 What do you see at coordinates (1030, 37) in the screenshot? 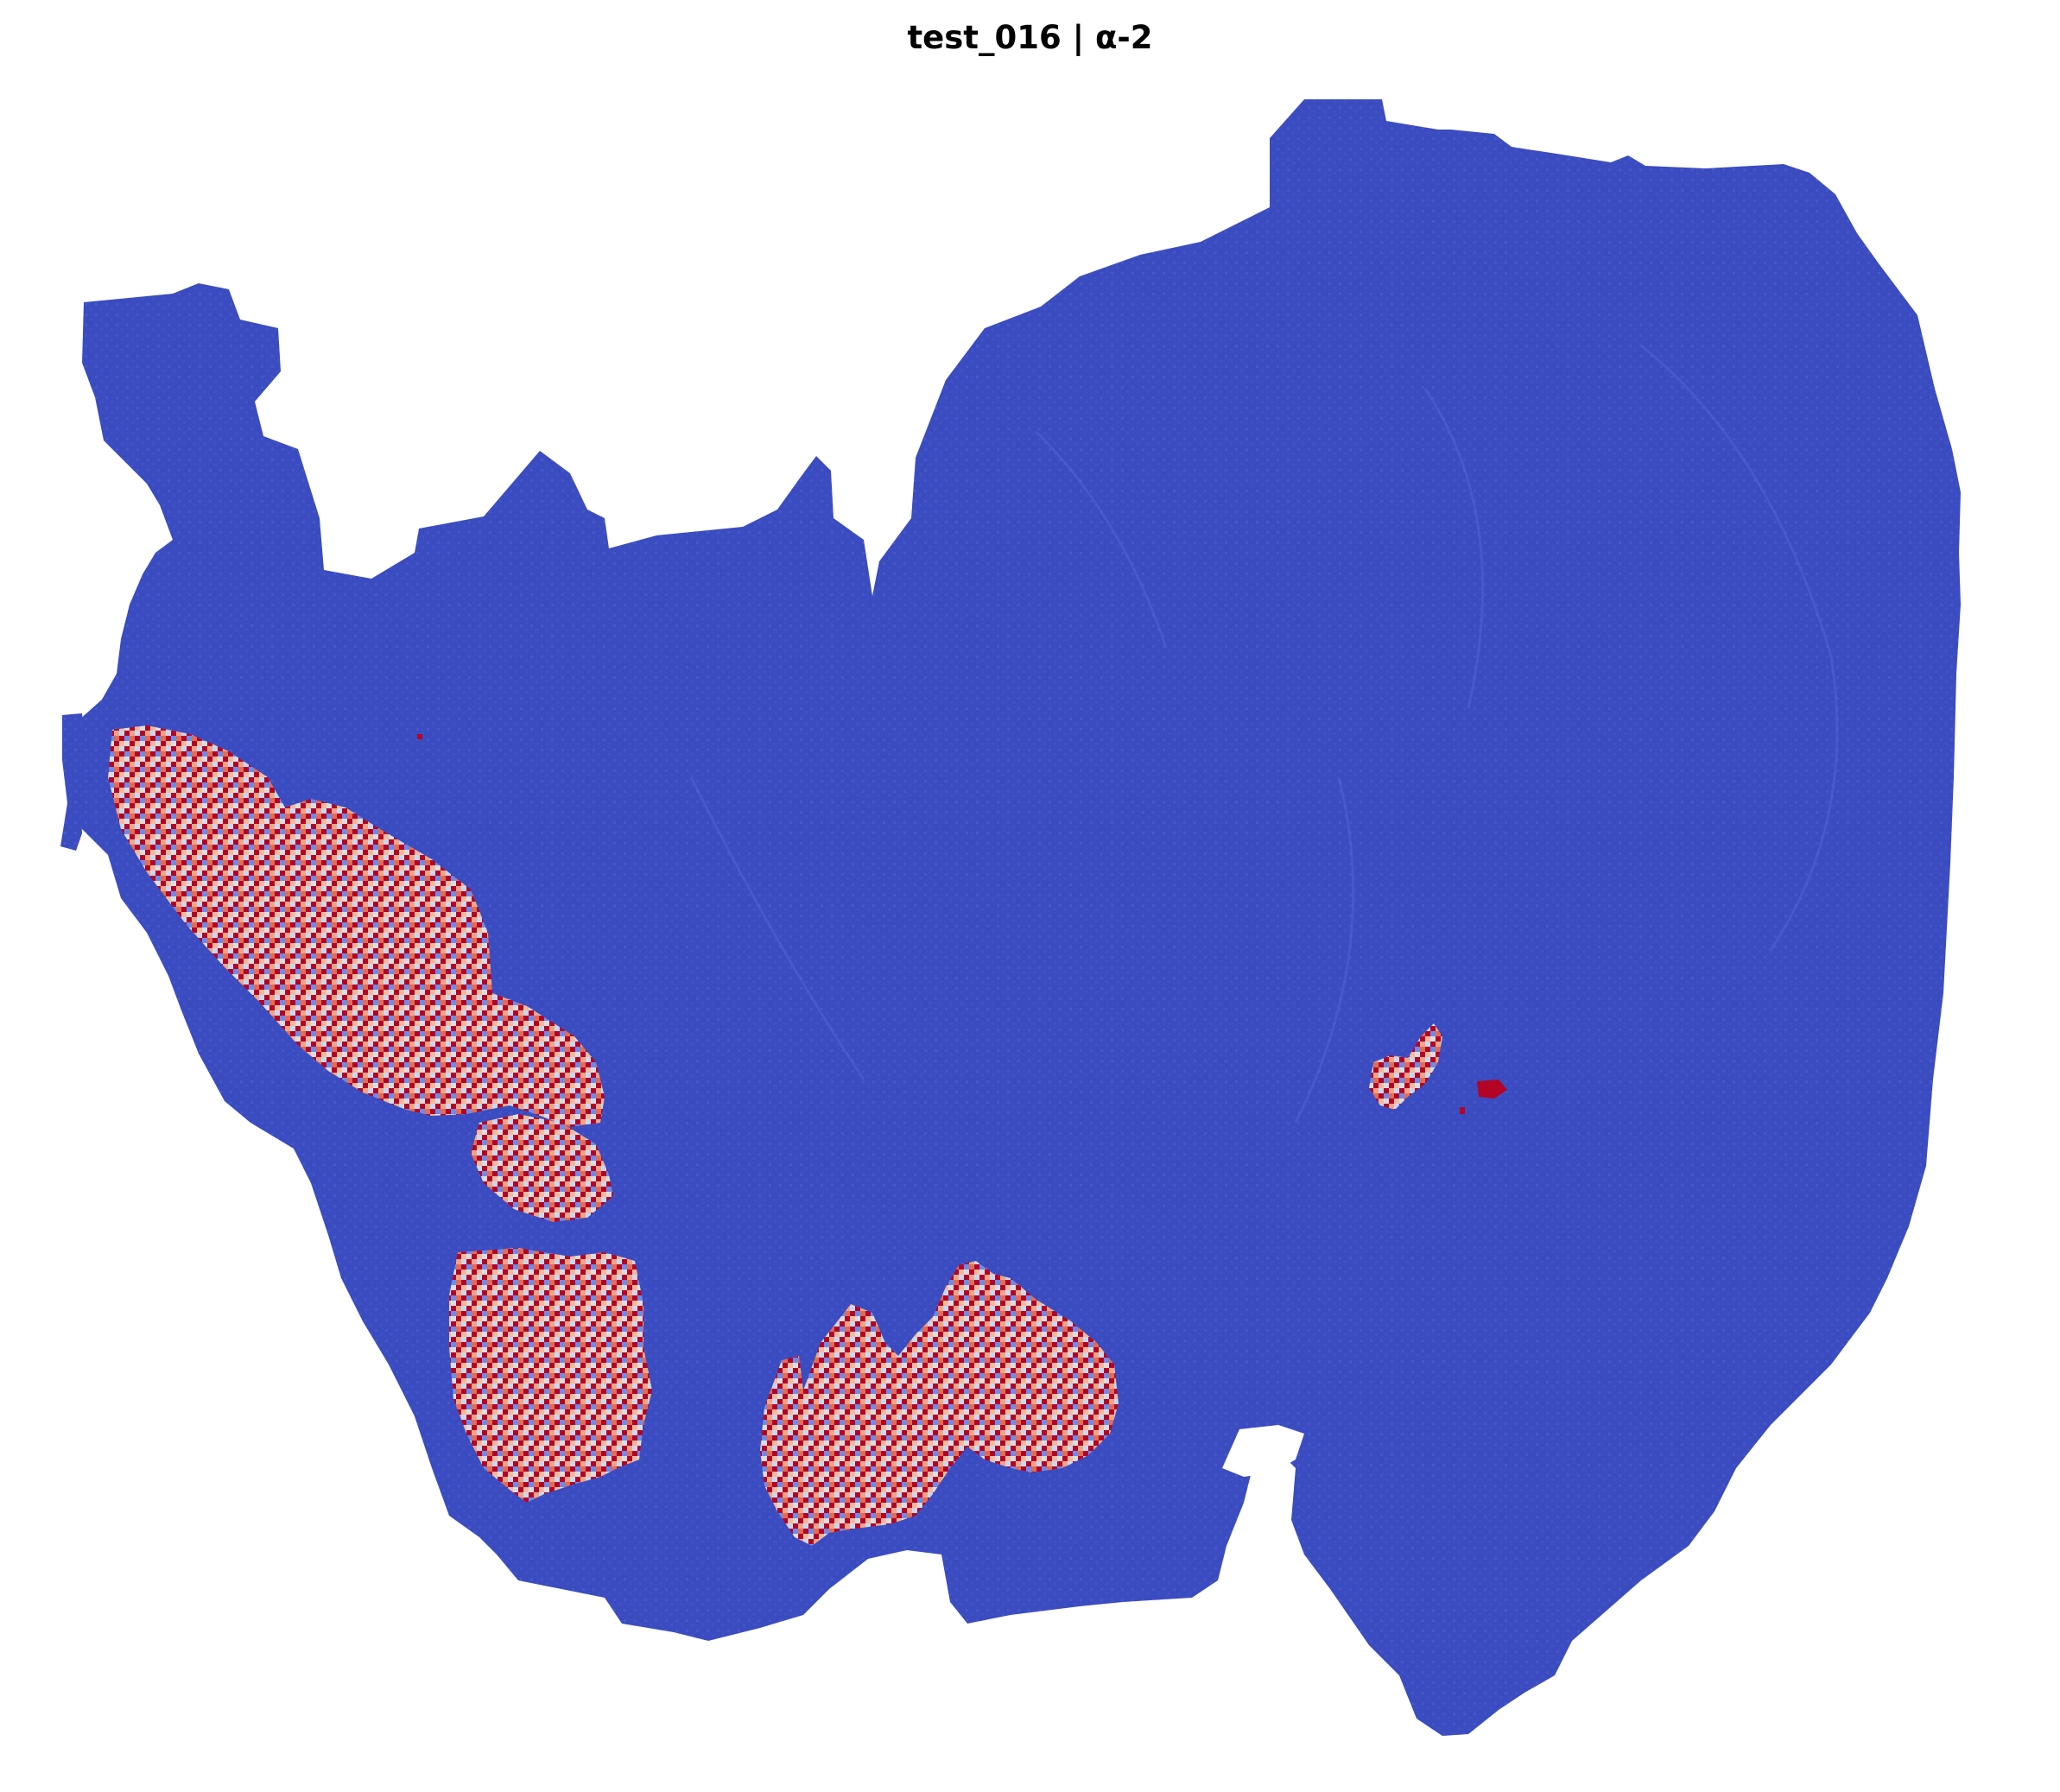
I see `figure-title: test_016 | α-2` at bounding box center [1030, 37].